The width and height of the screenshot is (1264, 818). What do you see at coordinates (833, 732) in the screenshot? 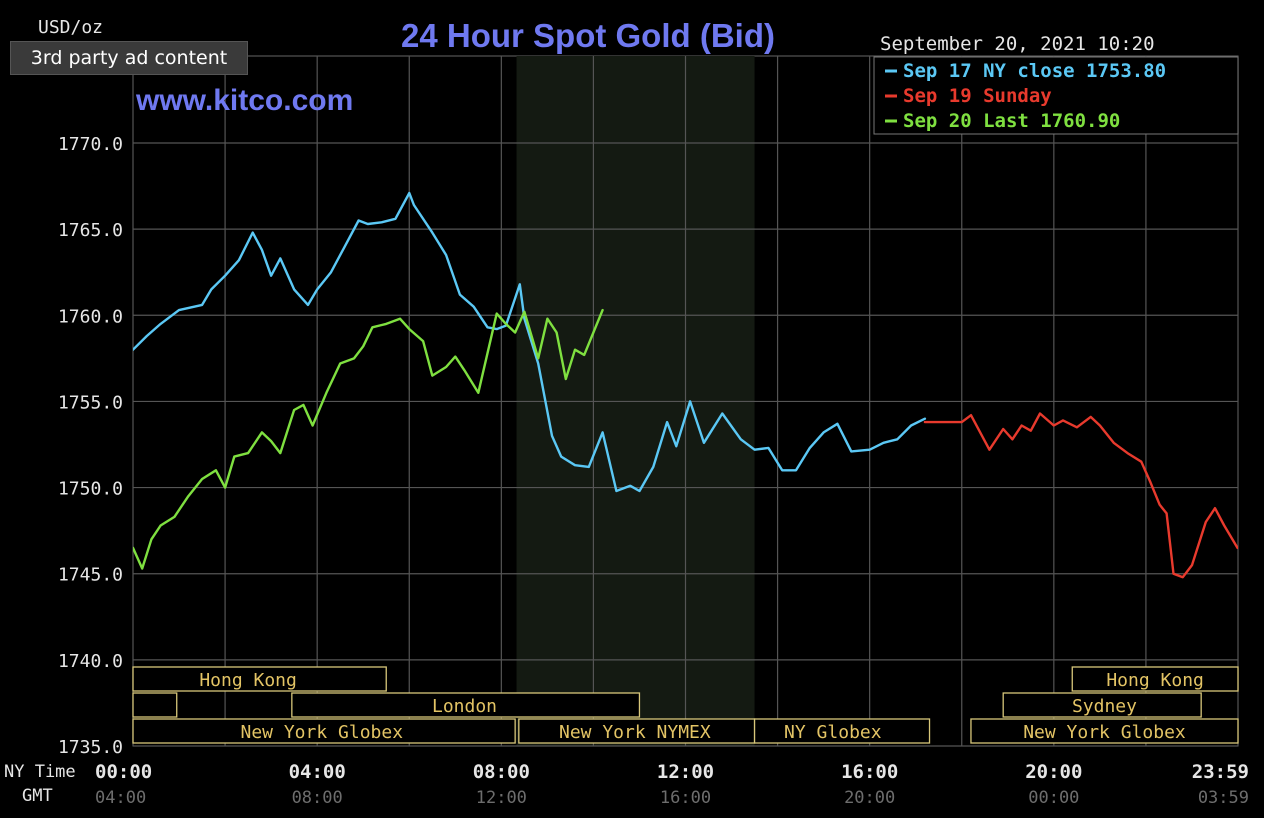
I see `market-label: NY Globex` at bounding box center [833, 732].